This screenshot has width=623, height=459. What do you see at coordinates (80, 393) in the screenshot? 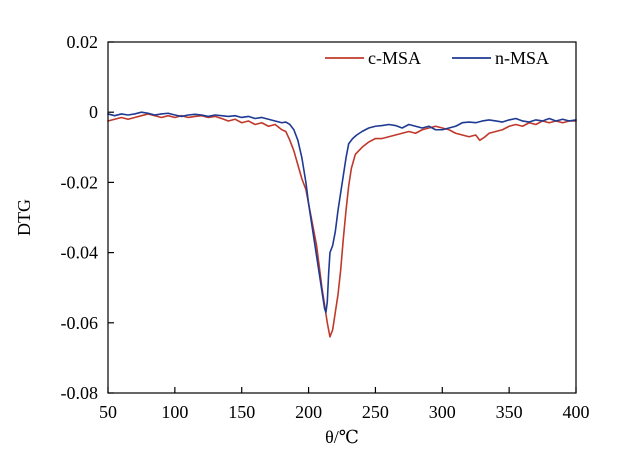
I see `y-tick-label: -0.08` at bounding box center [80, 393].